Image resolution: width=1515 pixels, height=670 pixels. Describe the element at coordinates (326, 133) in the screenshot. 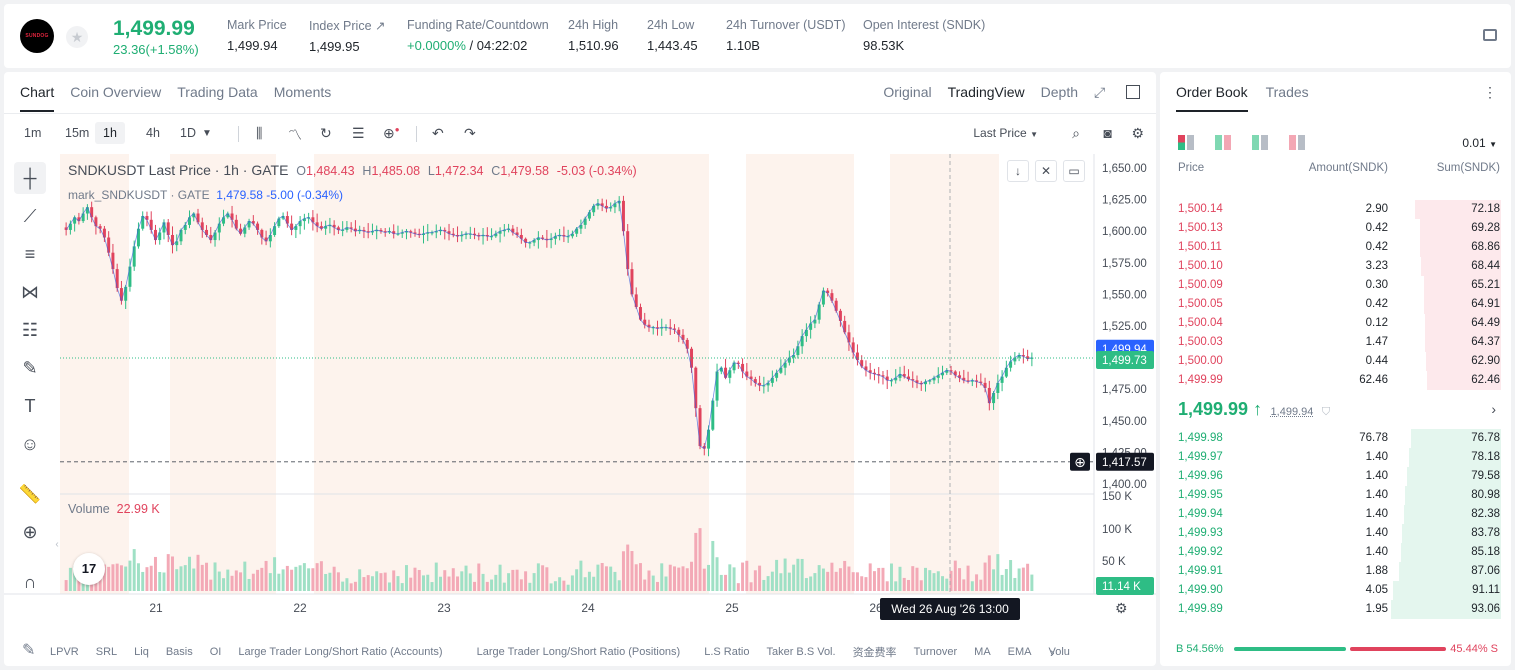

I see `replay-icon: ↻` at that location.